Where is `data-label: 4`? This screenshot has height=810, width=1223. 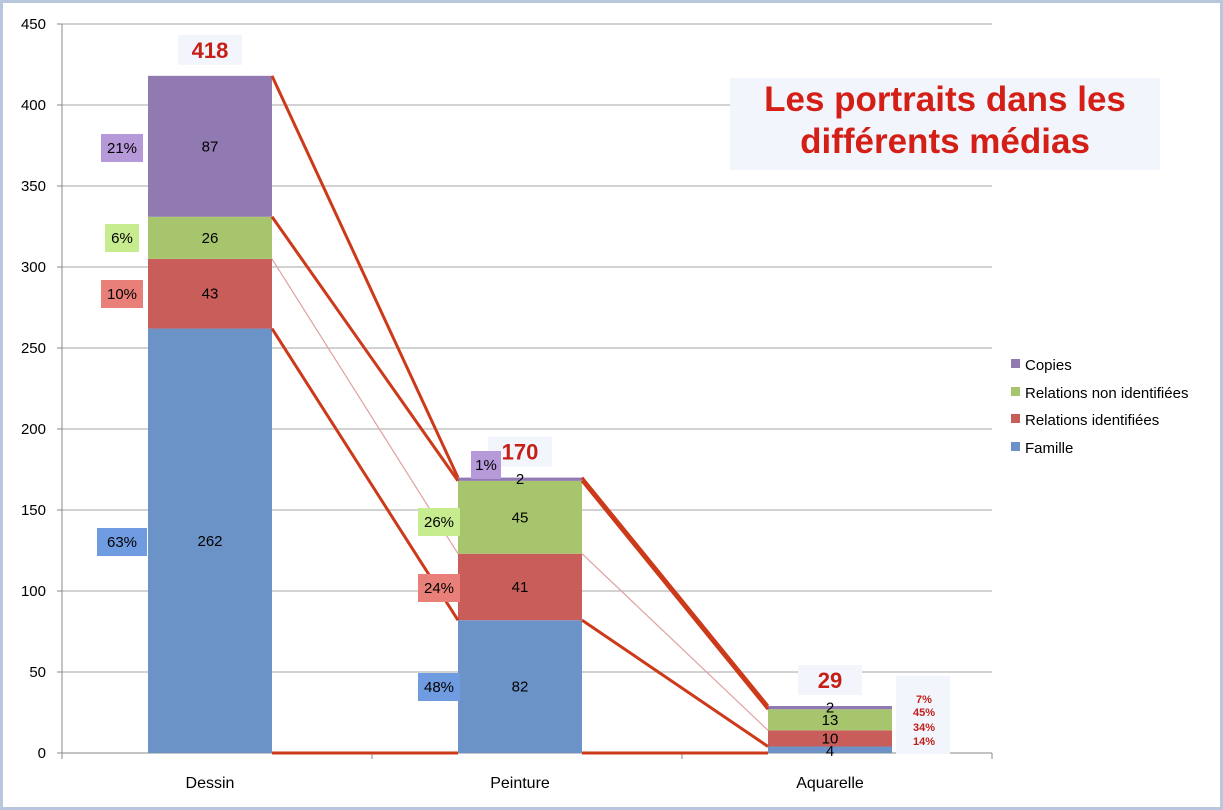
data-label: 4 is located at coordinates (830, 751).